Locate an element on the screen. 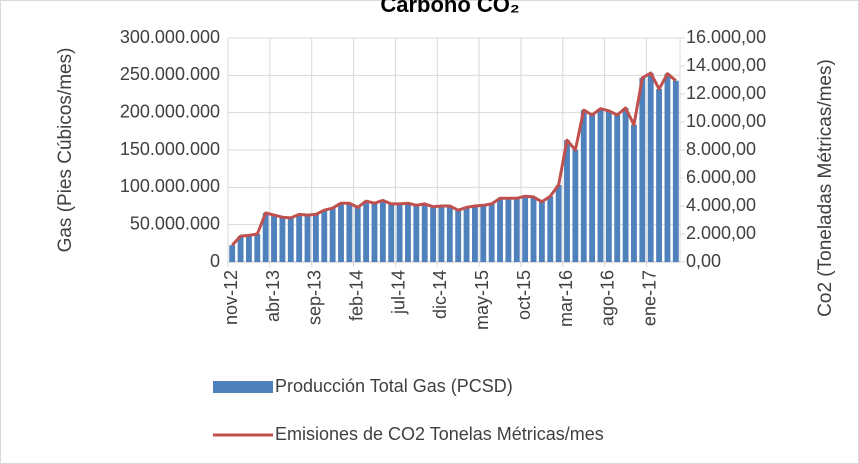  x-tick-label: ene-17 is located at coordinates (649, 298).